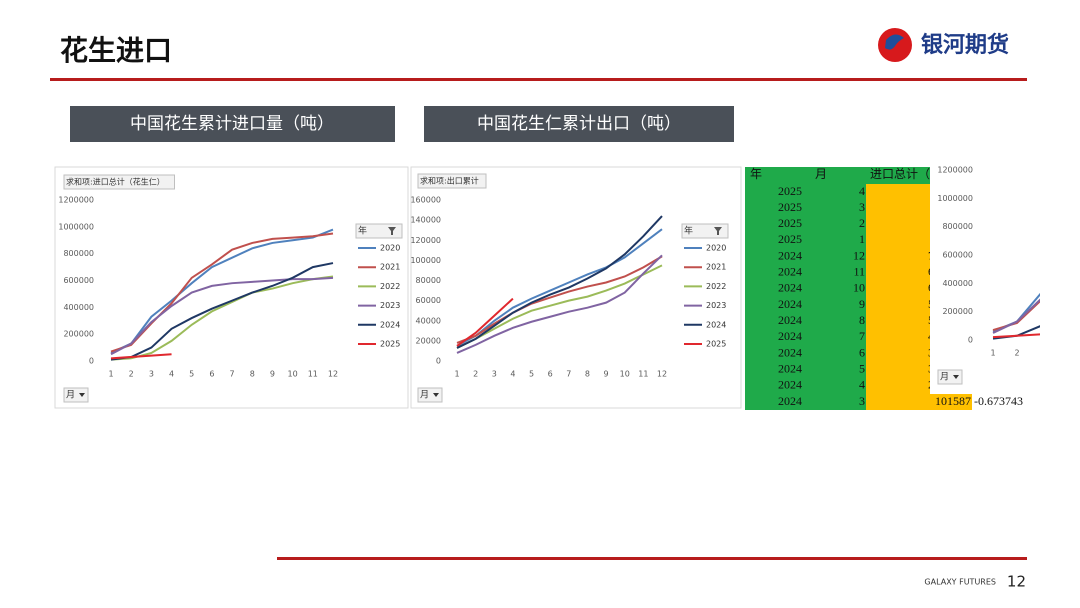 Image resolution: width=1080 pixels, height=608 pixels. I want to click on sheet-cell: 8, so click(862, 320).